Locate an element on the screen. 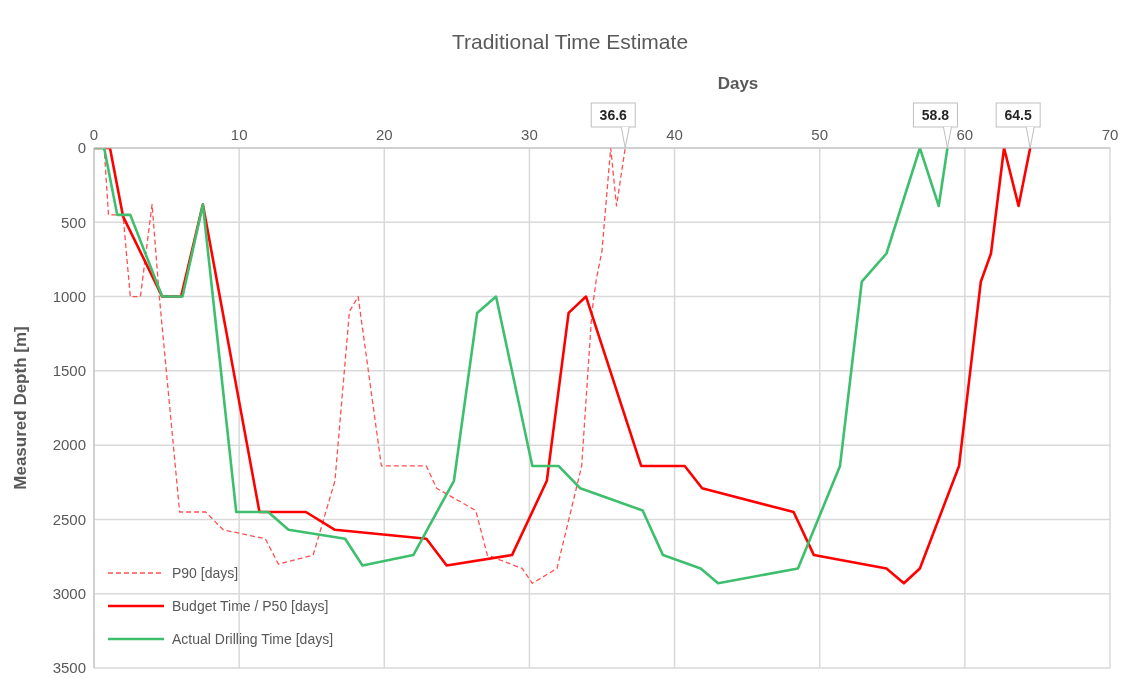 This screenshot has width=1140, height=683. y-tick-label: 0 is located at coordinates (81, 148).